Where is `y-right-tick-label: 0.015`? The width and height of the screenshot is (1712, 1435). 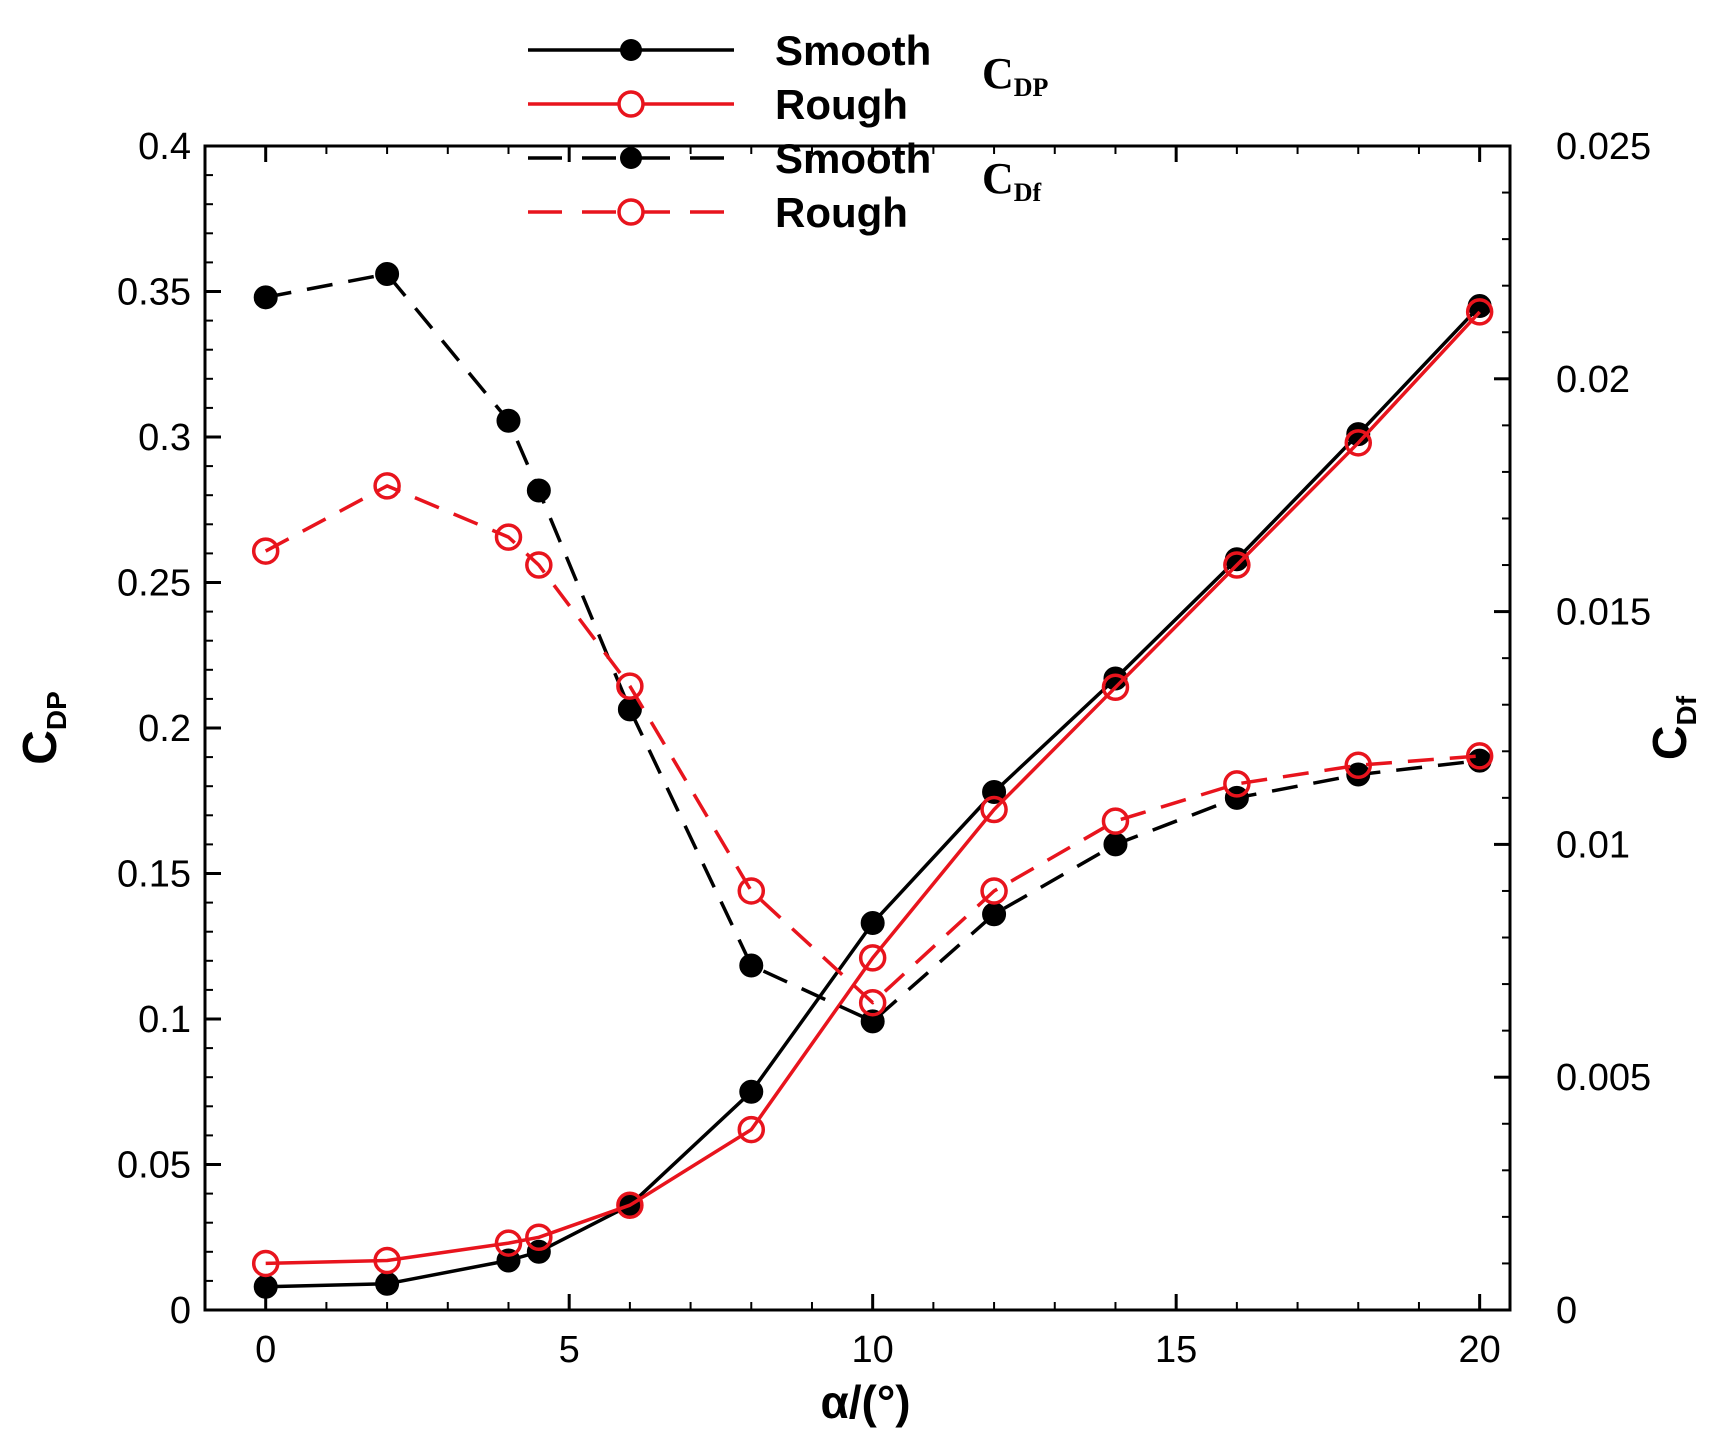
y-right-tick-label: 0.015 is located at coordinates (1603, 613).